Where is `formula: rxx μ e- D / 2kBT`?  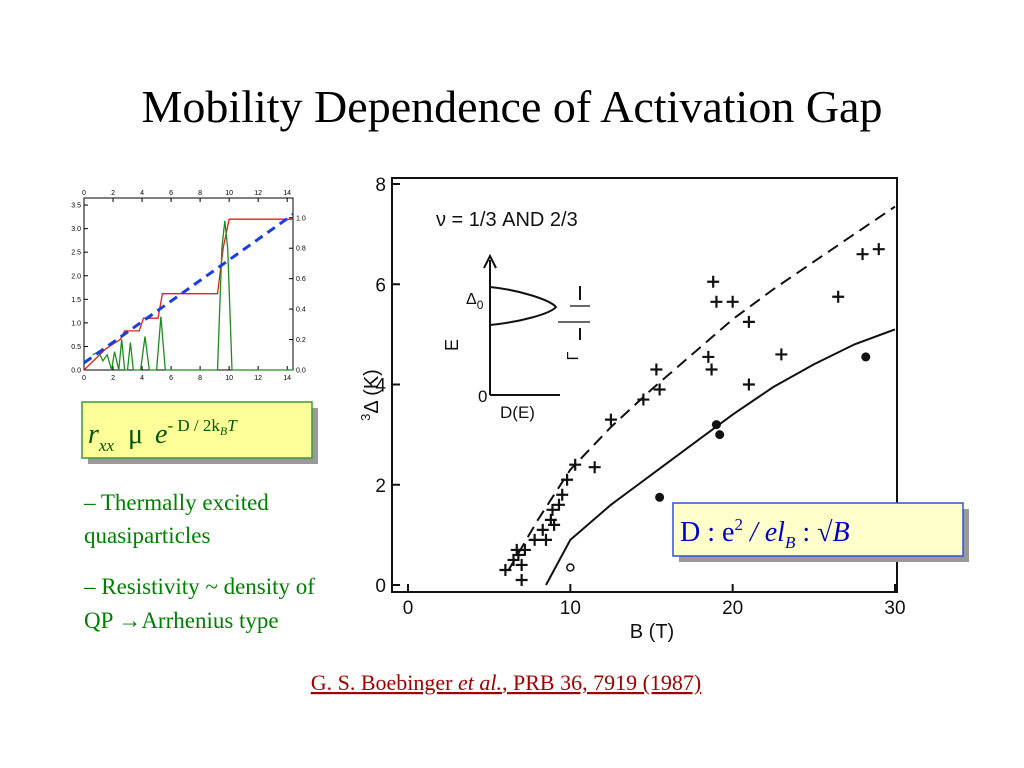
formula: rxx μ e- D / 2kBT is located at coordinates (163, 435).